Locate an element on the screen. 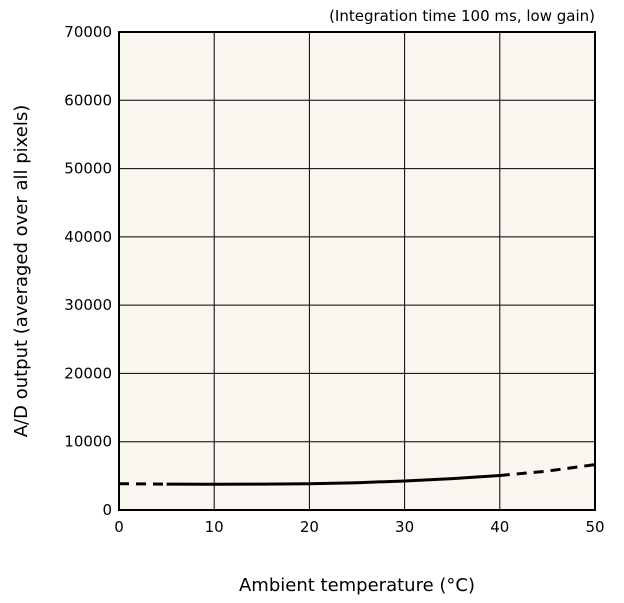 The height and width of the screenshot is (603, 624). y-tick-label: 30000 is located at coordinates (88, 305).